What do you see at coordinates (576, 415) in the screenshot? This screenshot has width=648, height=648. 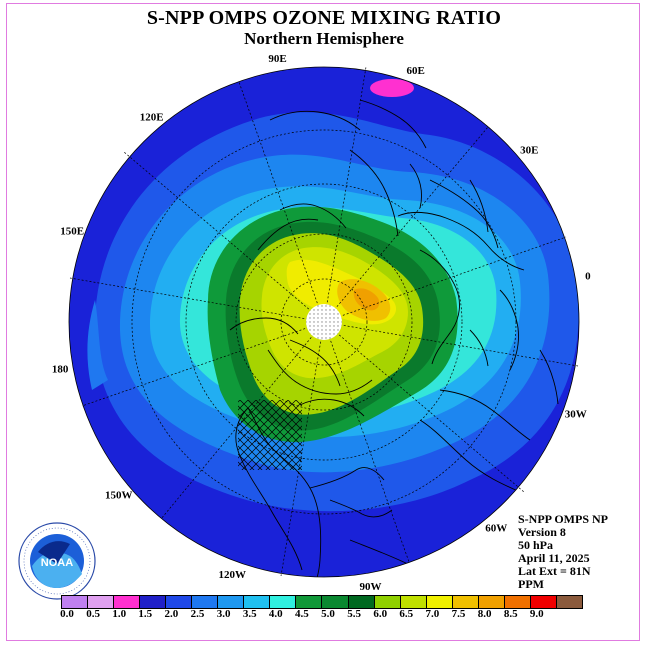 I see `lon-label-4: 30W` at bounding box center [576, 415].